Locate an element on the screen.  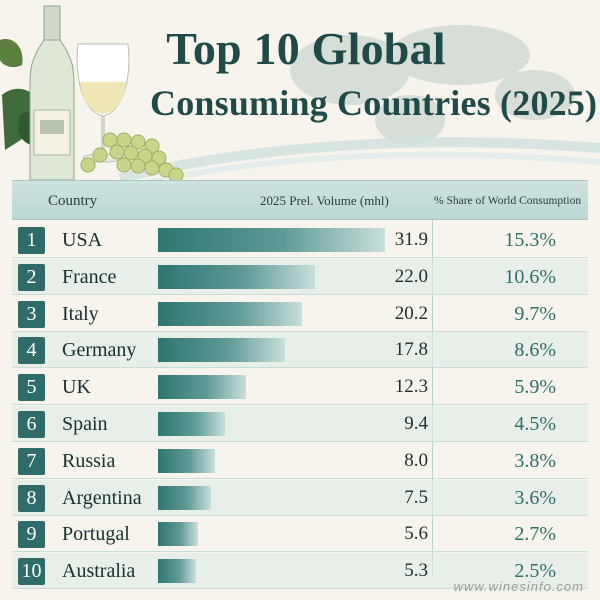
country-name: Italy is located at coordinates (80, 313).